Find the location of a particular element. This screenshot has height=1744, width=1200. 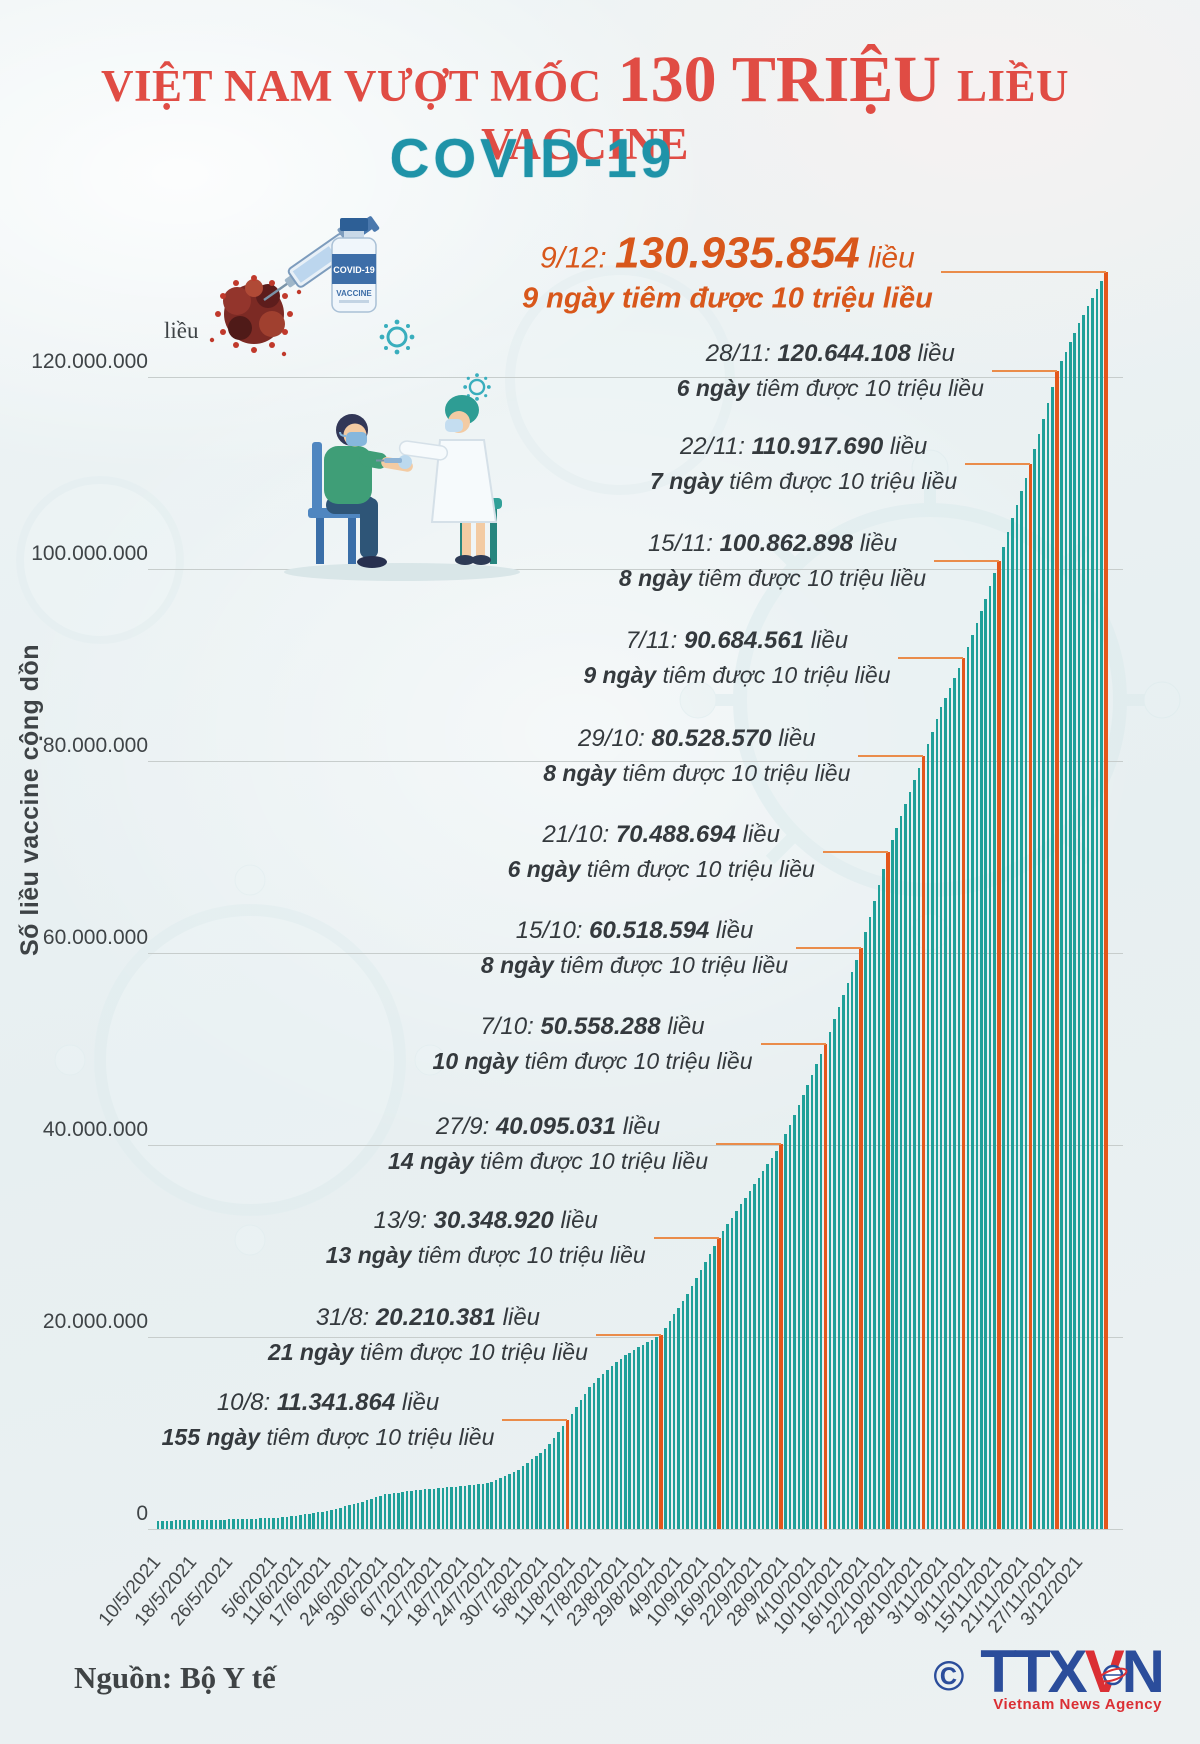

copyright-icon: © is located at coordinates (949, 1675).